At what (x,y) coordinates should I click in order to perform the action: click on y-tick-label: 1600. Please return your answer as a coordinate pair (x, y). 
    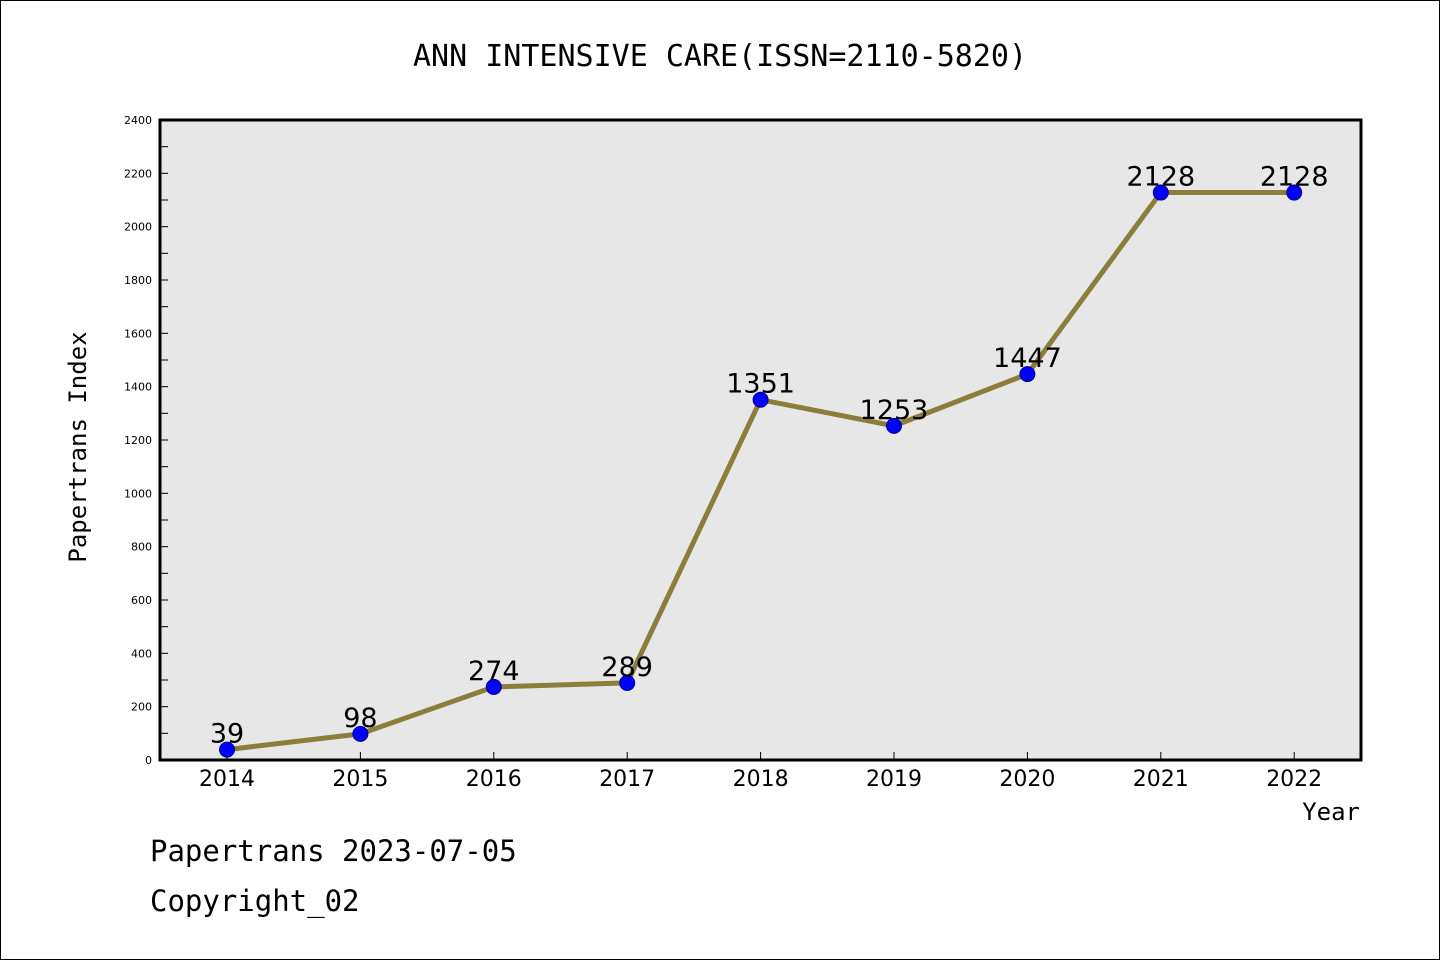
    Looking at the image, I should click on (138, 333).